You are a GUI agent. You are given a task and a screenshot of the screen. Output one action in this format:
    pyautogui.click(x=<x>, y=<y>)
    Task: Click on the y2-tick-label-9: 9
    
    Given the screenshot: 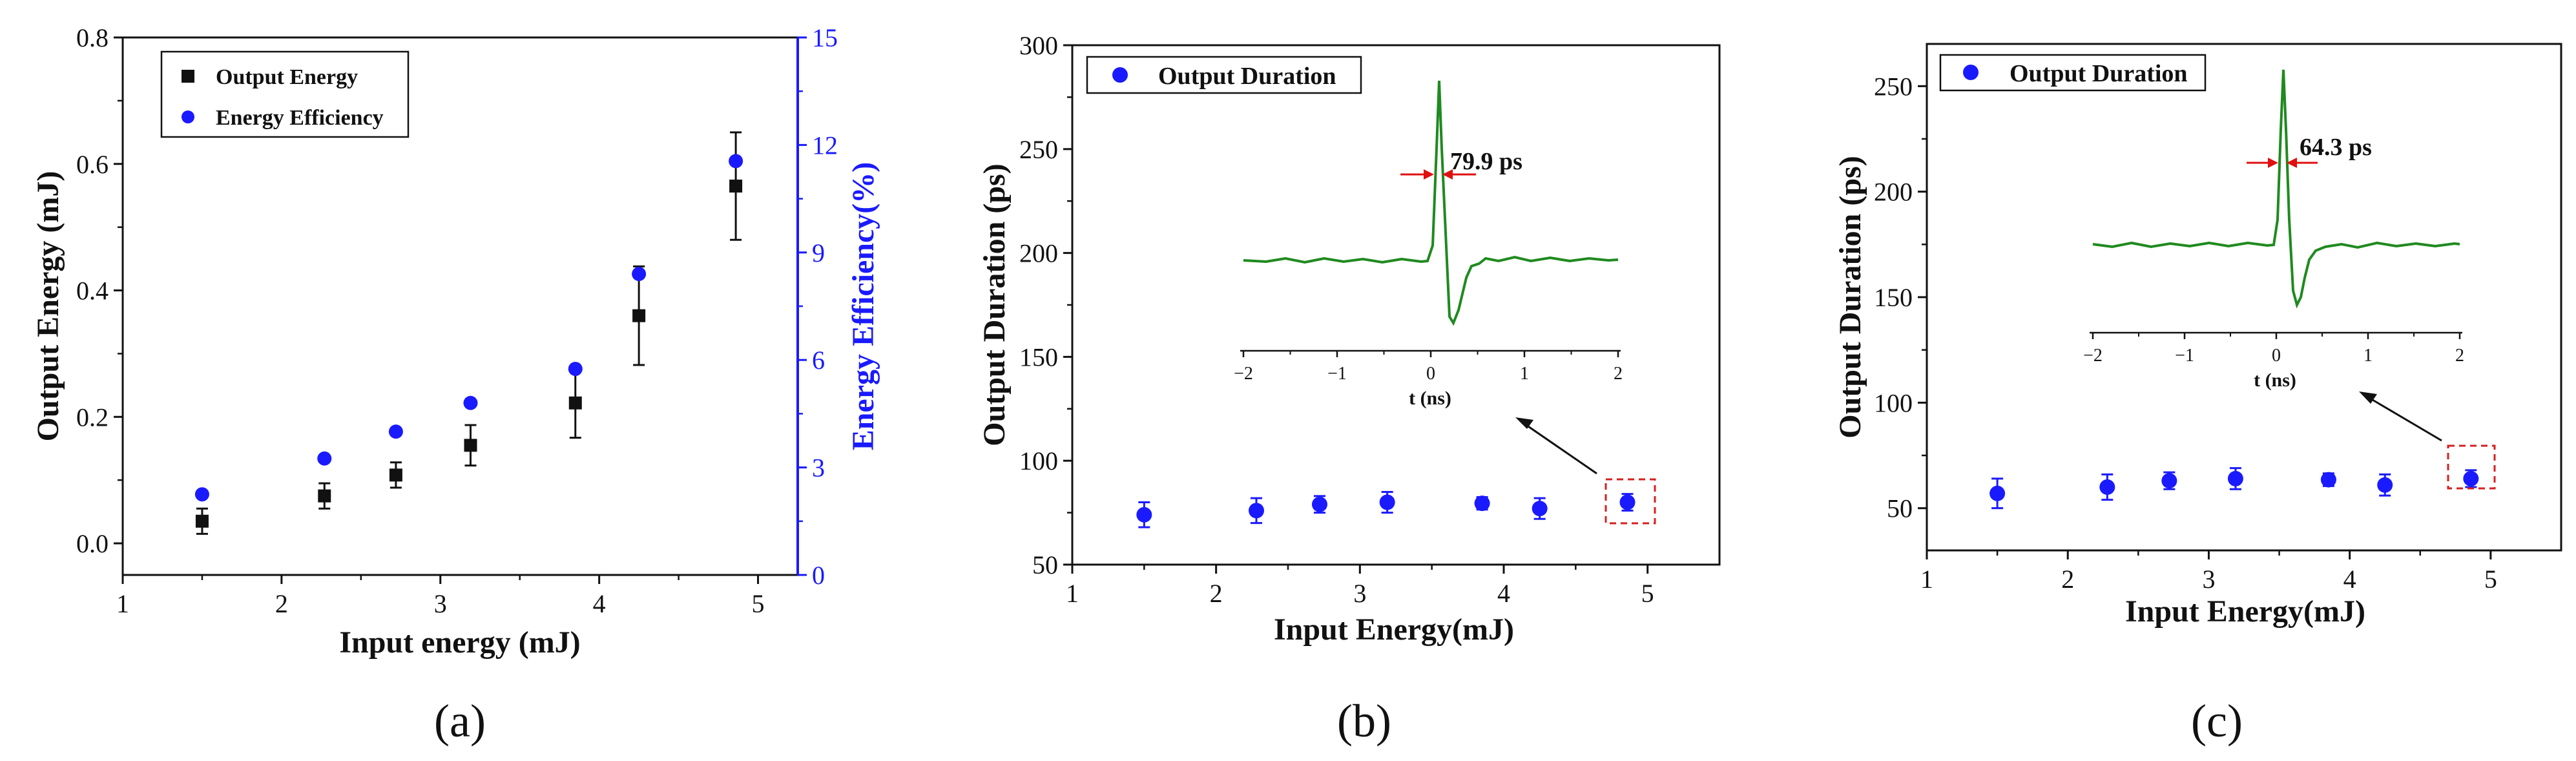 What is the action you would take?
    pyautogui.click(x=818, y=253)
    